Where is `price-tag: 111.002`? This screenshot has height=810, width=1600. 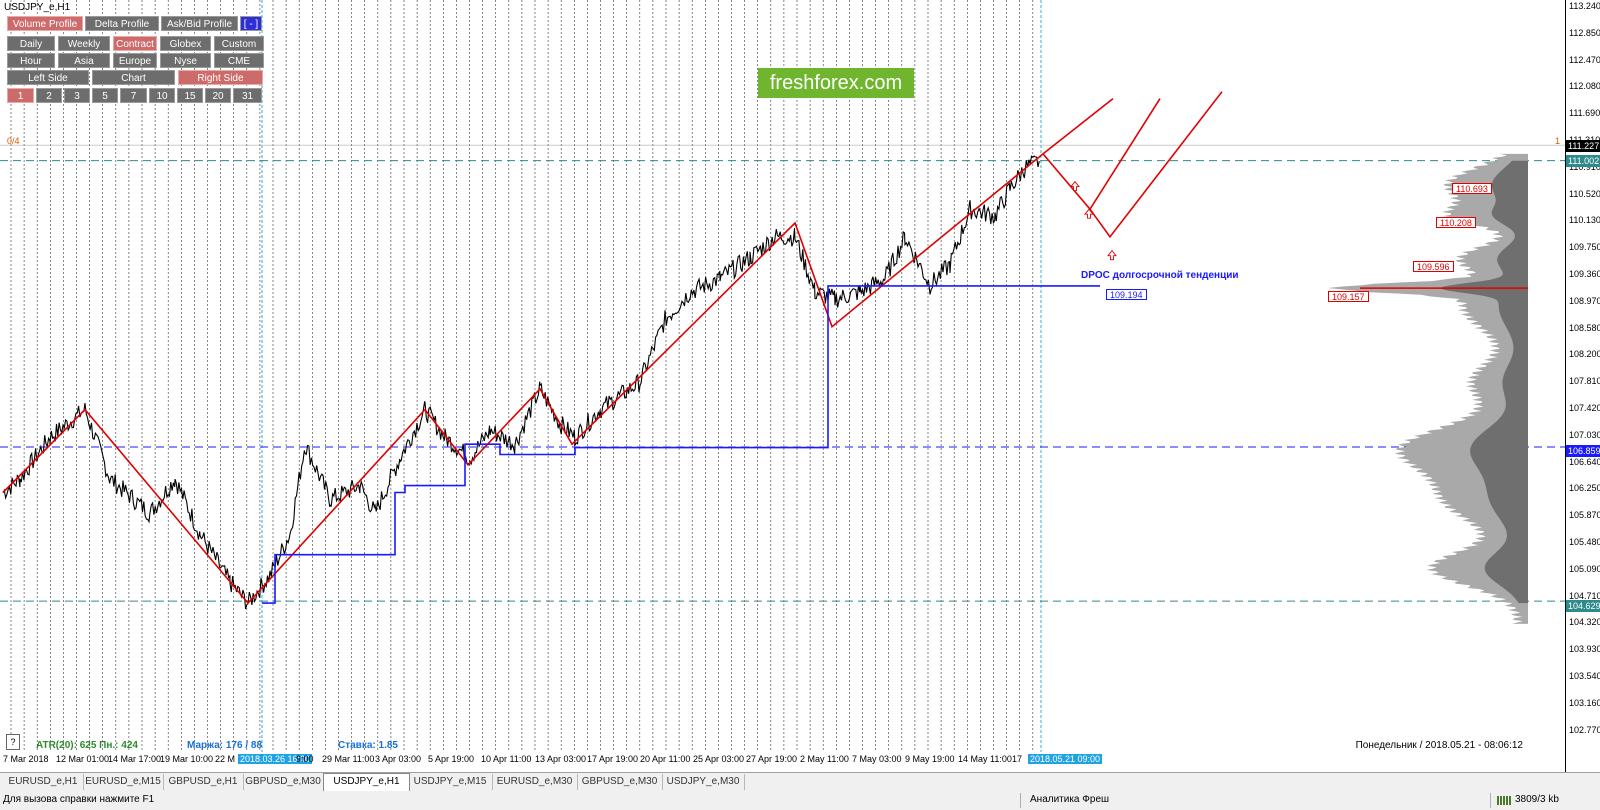 price-tag: 111.002 is located at coordinates (1583, 161).